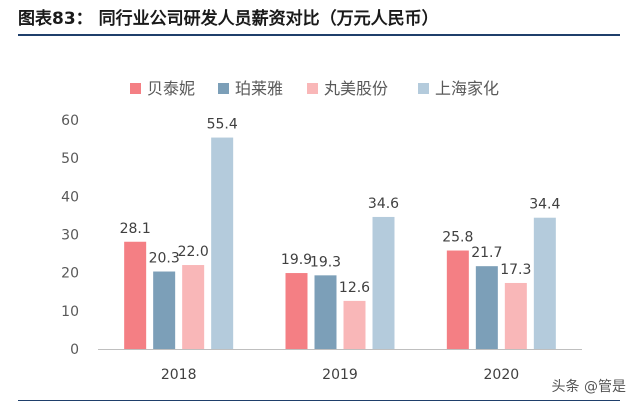 This screenshot has width=640, height=406. Describe the element at coordinates (70, 274) in the screenshot. I see `y-tick-label-2: 20` at that location.